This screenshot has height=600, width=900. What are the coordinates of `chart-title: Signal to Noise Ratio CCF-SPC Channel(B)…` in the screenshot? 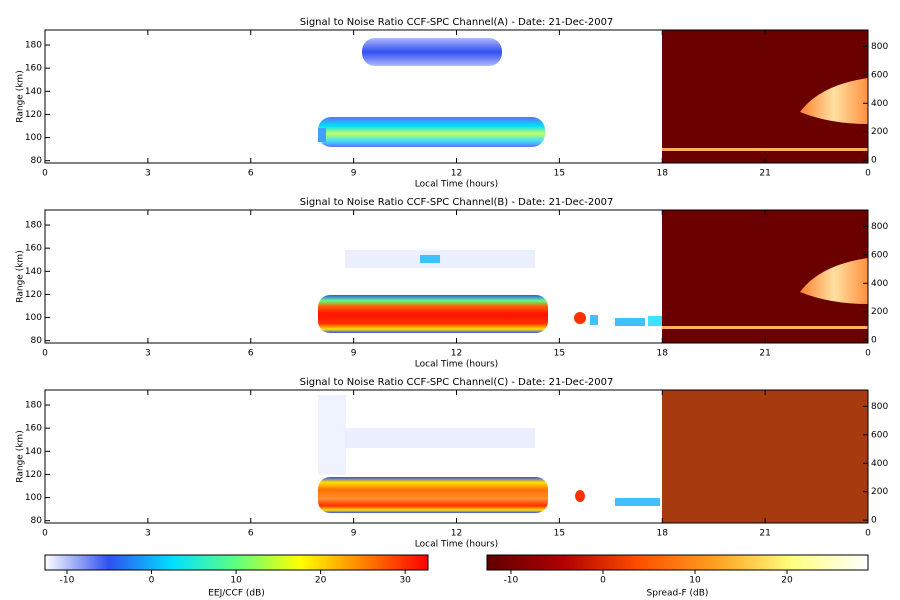 It's located at (457, 202).